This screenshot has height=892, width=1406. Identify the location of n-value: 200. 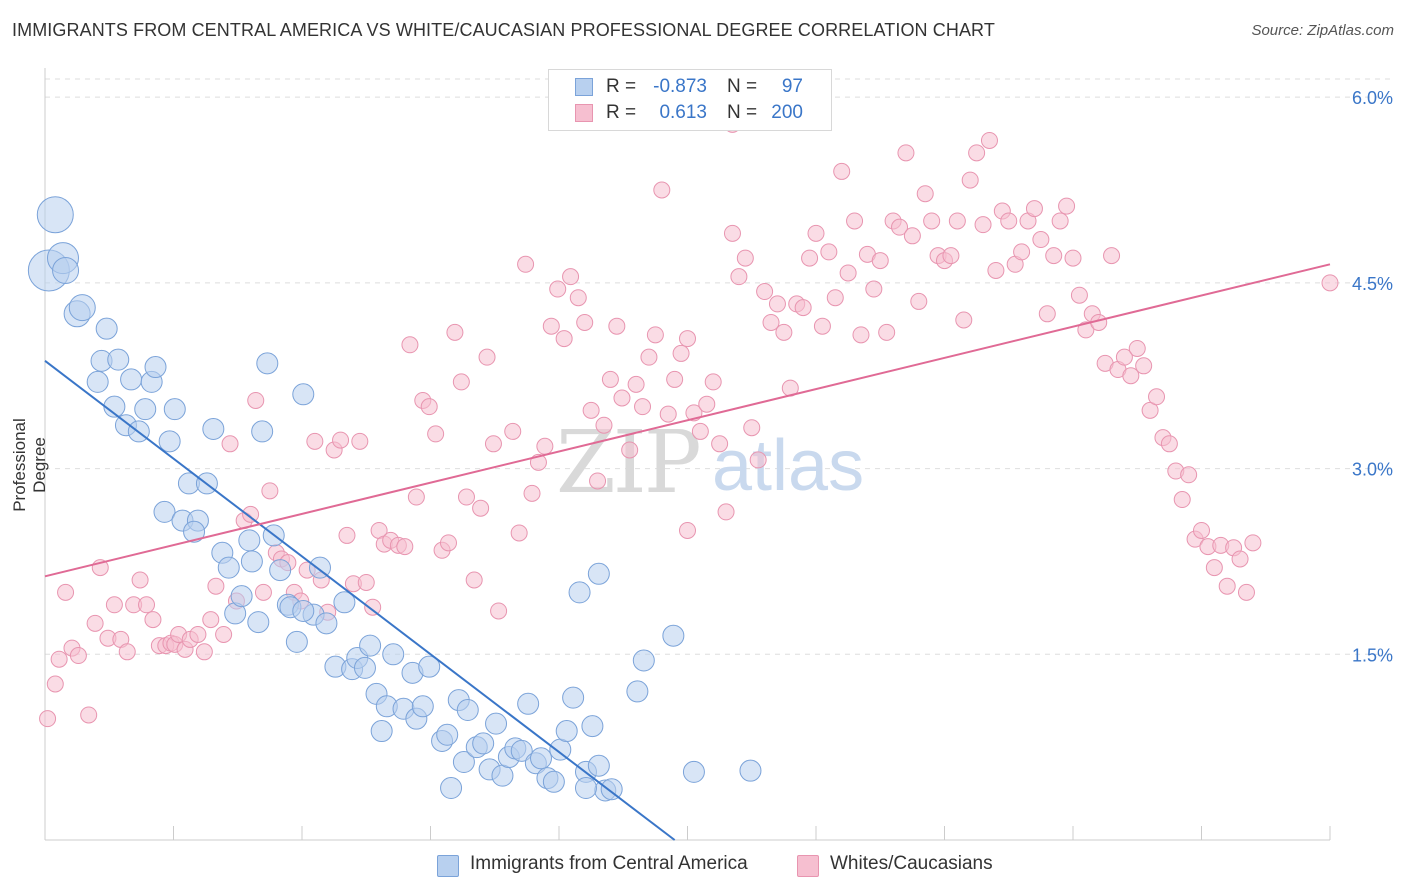
(787, 112).